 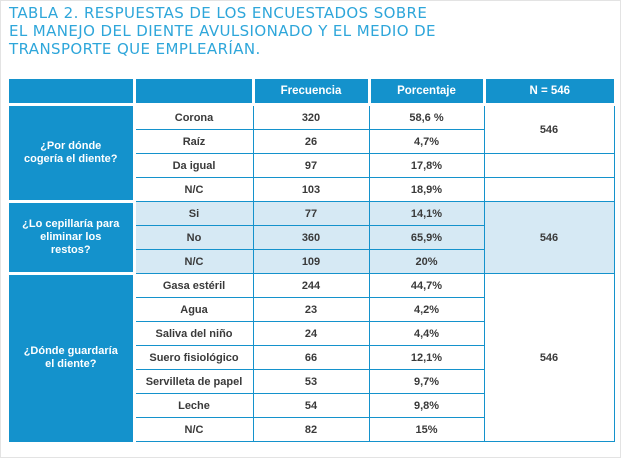 I want to click on frequency-cell: 244, so click(x=311, y=285).